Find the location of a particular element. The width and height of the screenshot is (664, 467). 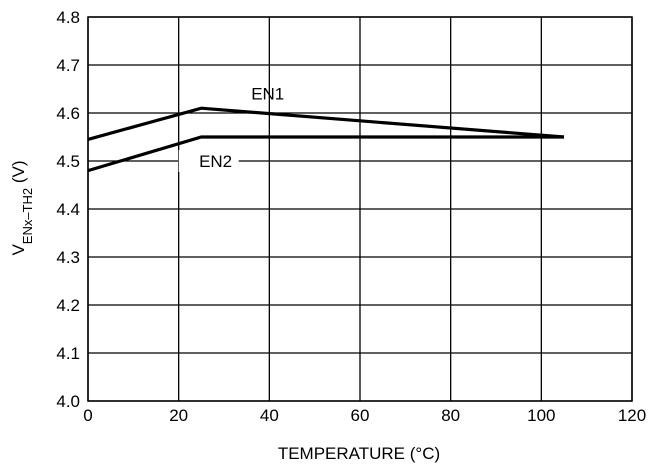

y-tick-label: 4.0 is located at coordinates (68, 401).